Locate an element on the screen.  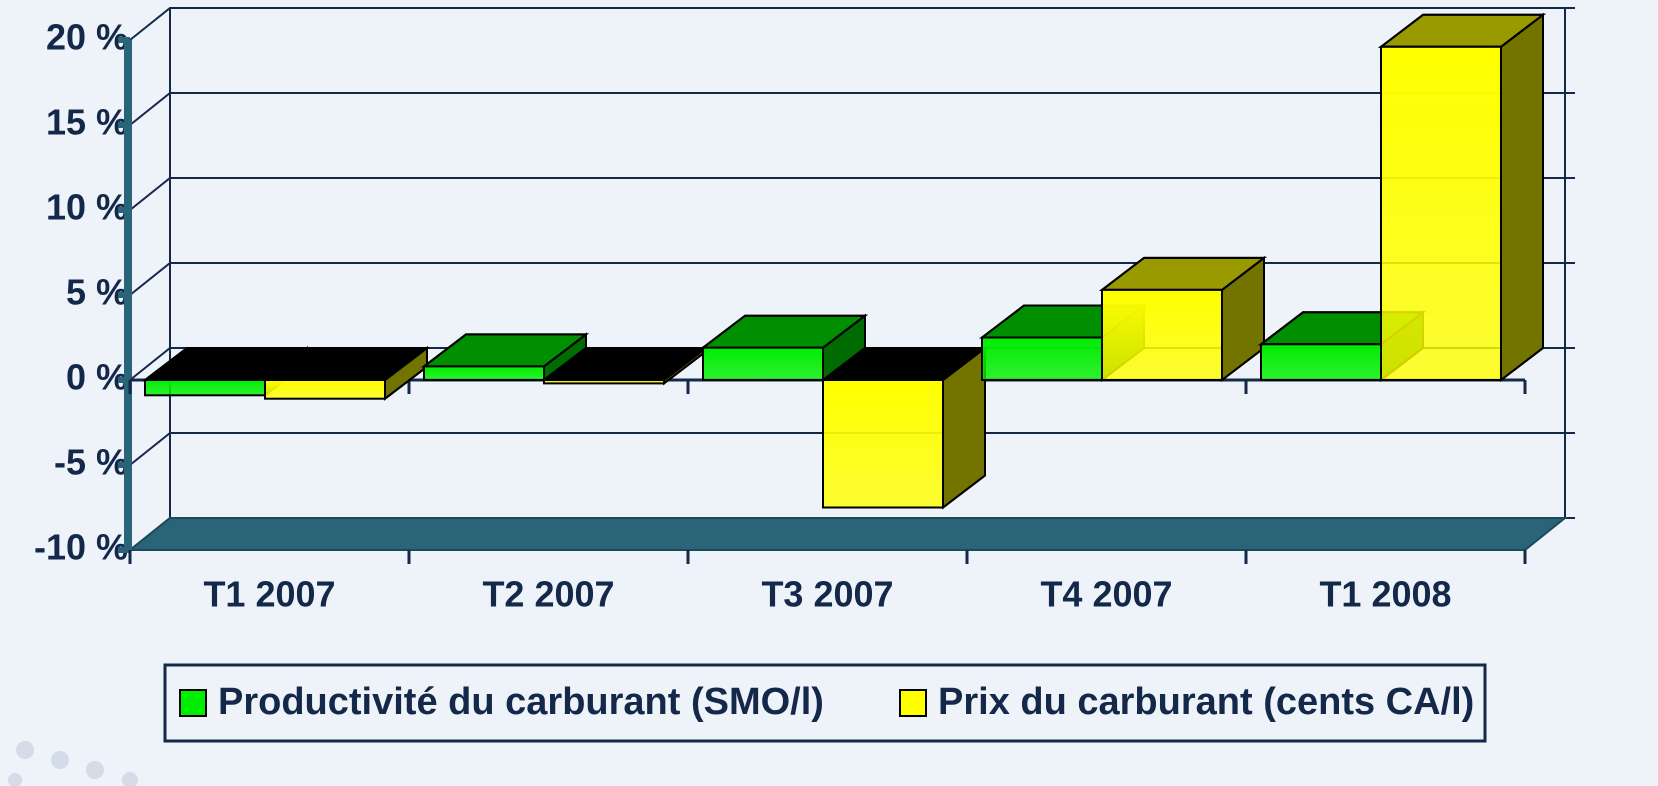
x-tick-label: T4 2007 is located at coordinates (1106, 594).